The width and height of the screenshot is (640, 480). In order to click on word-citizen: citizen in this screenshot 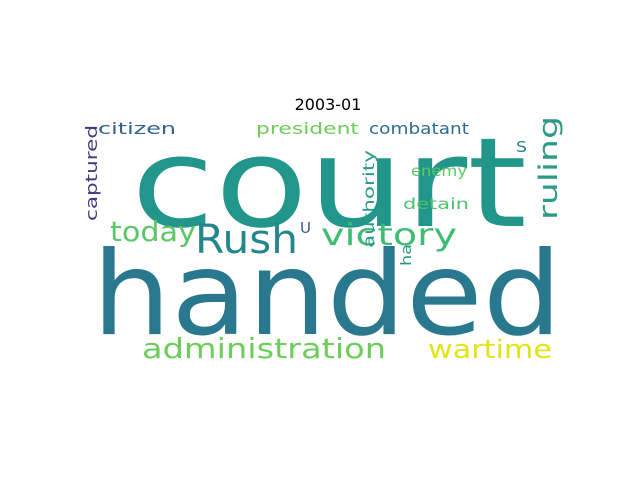, I will do `click(137, 128)`.